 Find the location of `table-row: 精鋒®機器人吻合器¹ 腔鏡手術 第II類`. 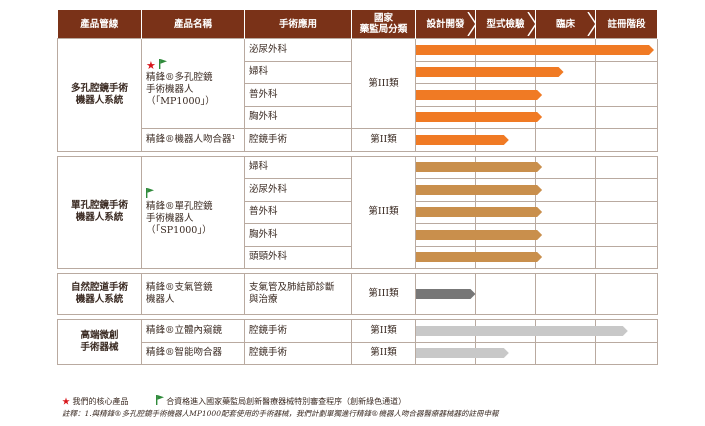

table-row: 精鋒®機器人吻合器¹ 腔鏡手術 第II類 is located at coordinates (358, 140).